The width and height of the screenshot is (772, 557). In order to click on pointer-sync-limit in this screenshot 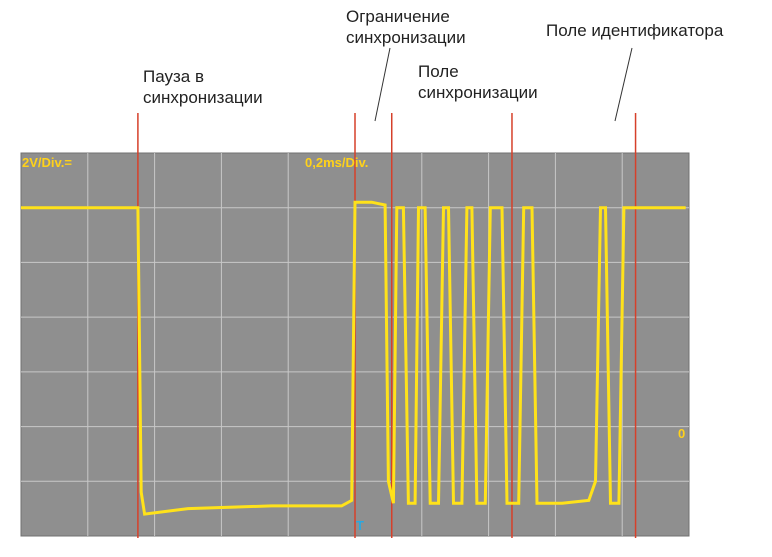, I will do `click(382, 84)`.